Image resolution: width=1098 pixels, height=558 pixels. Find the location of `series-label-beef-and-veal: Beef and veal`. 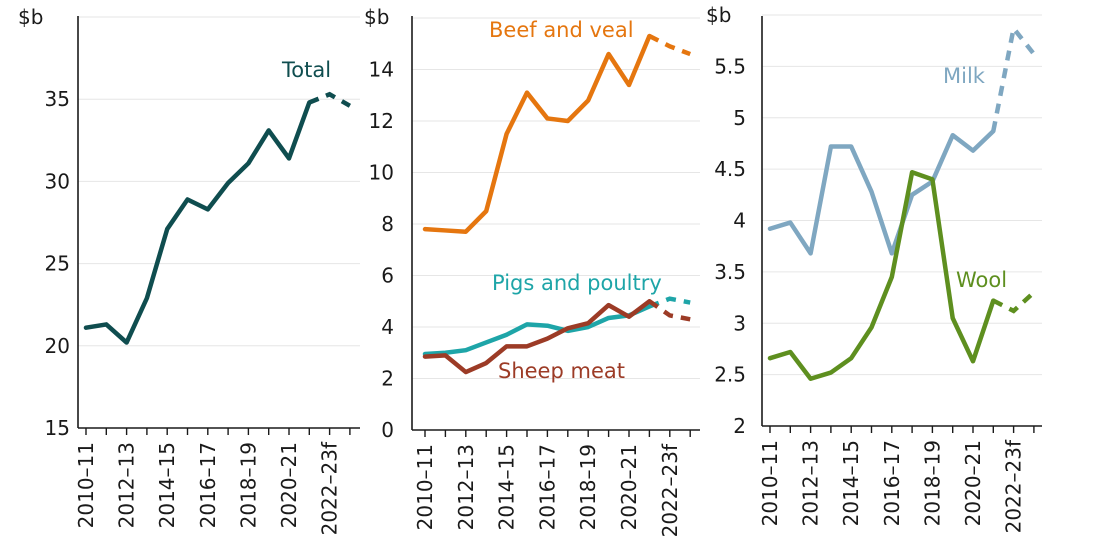

series-label-beef-and-veal: Beef and veal is located at coordinates (561, 30).